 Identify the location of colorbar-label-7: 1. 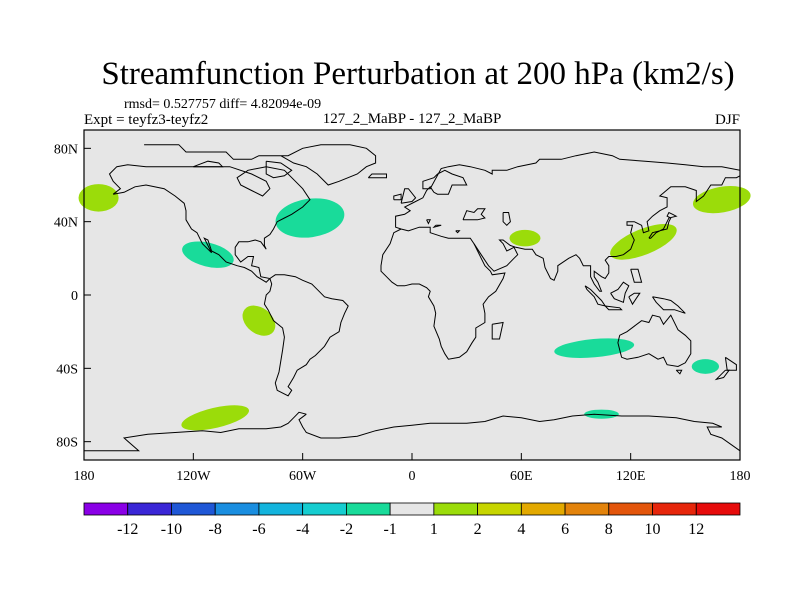
(434, 529).